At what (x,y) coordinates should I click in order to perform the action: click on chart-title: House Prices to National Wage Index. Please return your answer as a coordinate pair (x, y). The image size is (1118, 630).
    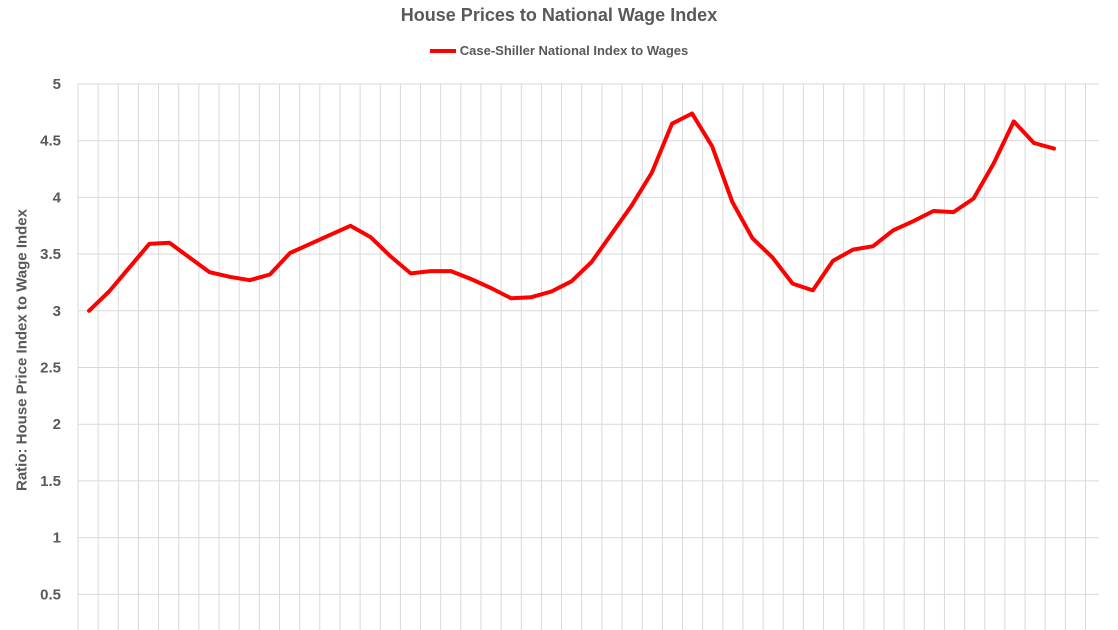
    Looking at the image, I should click on (559, 15).